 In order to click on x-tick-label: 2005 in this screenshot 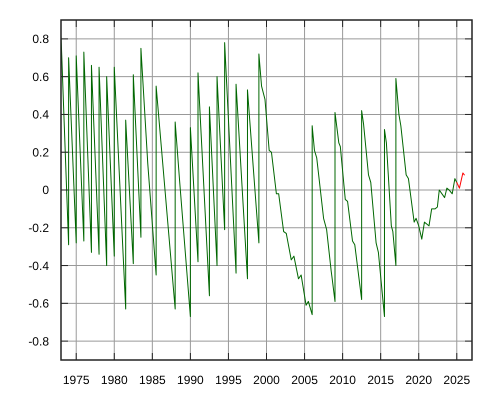, I will do `click(304, 380)`.